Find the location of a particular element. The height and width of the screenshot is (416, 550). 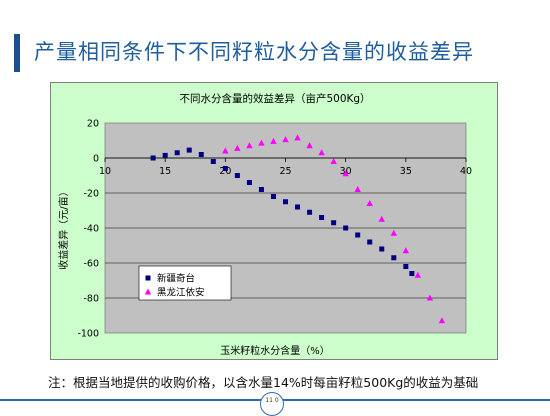

y-tick-label: -80 is located at coordinates (91, 299).